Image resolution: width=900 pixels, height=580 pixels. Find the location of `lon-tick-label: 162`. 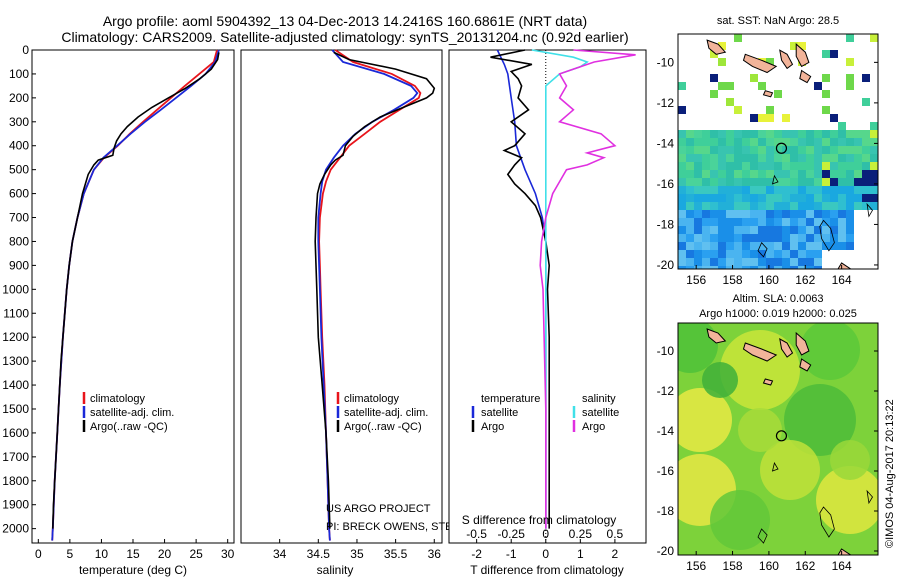

lon-tick-label: 162 is located at coordinates (805, 280).